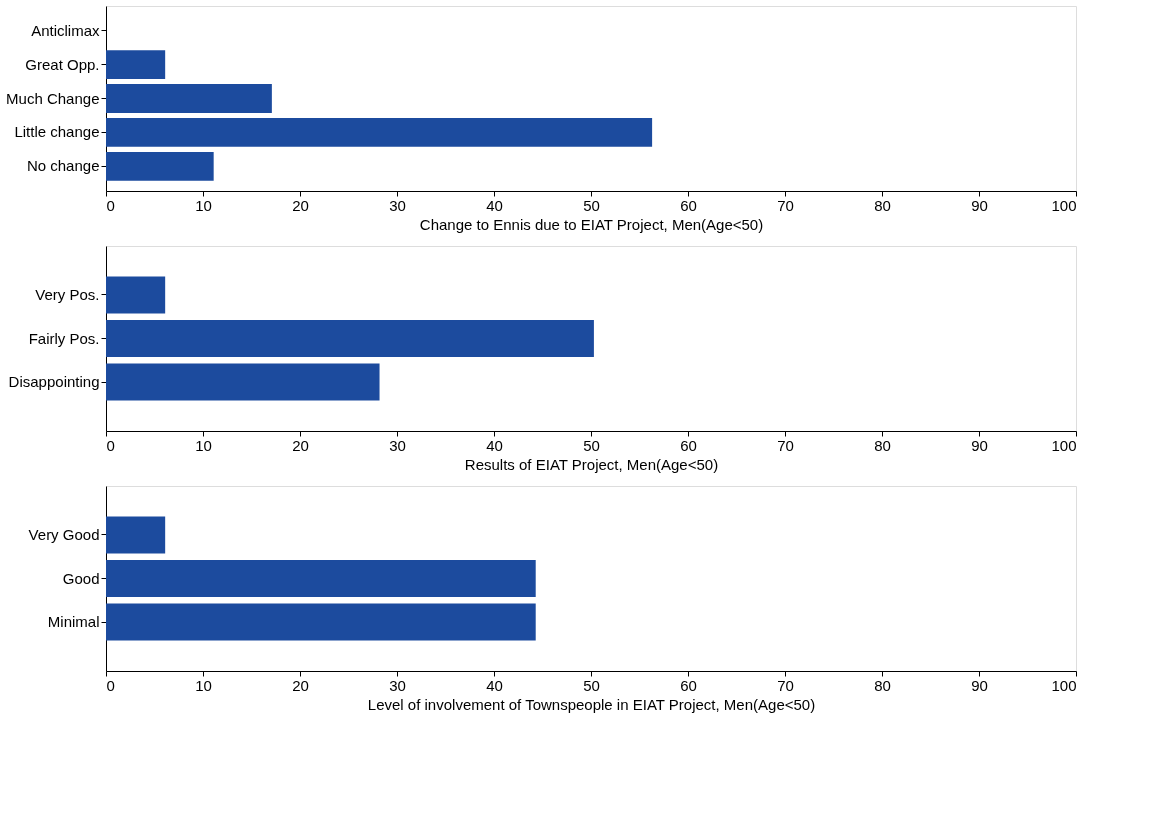 Image resolution: width=1152 pixels, height=837 pixels. Describe the element at coordinates (54, 382) in the screenshot. I see `y-tick-label: Disappointing` at that location.